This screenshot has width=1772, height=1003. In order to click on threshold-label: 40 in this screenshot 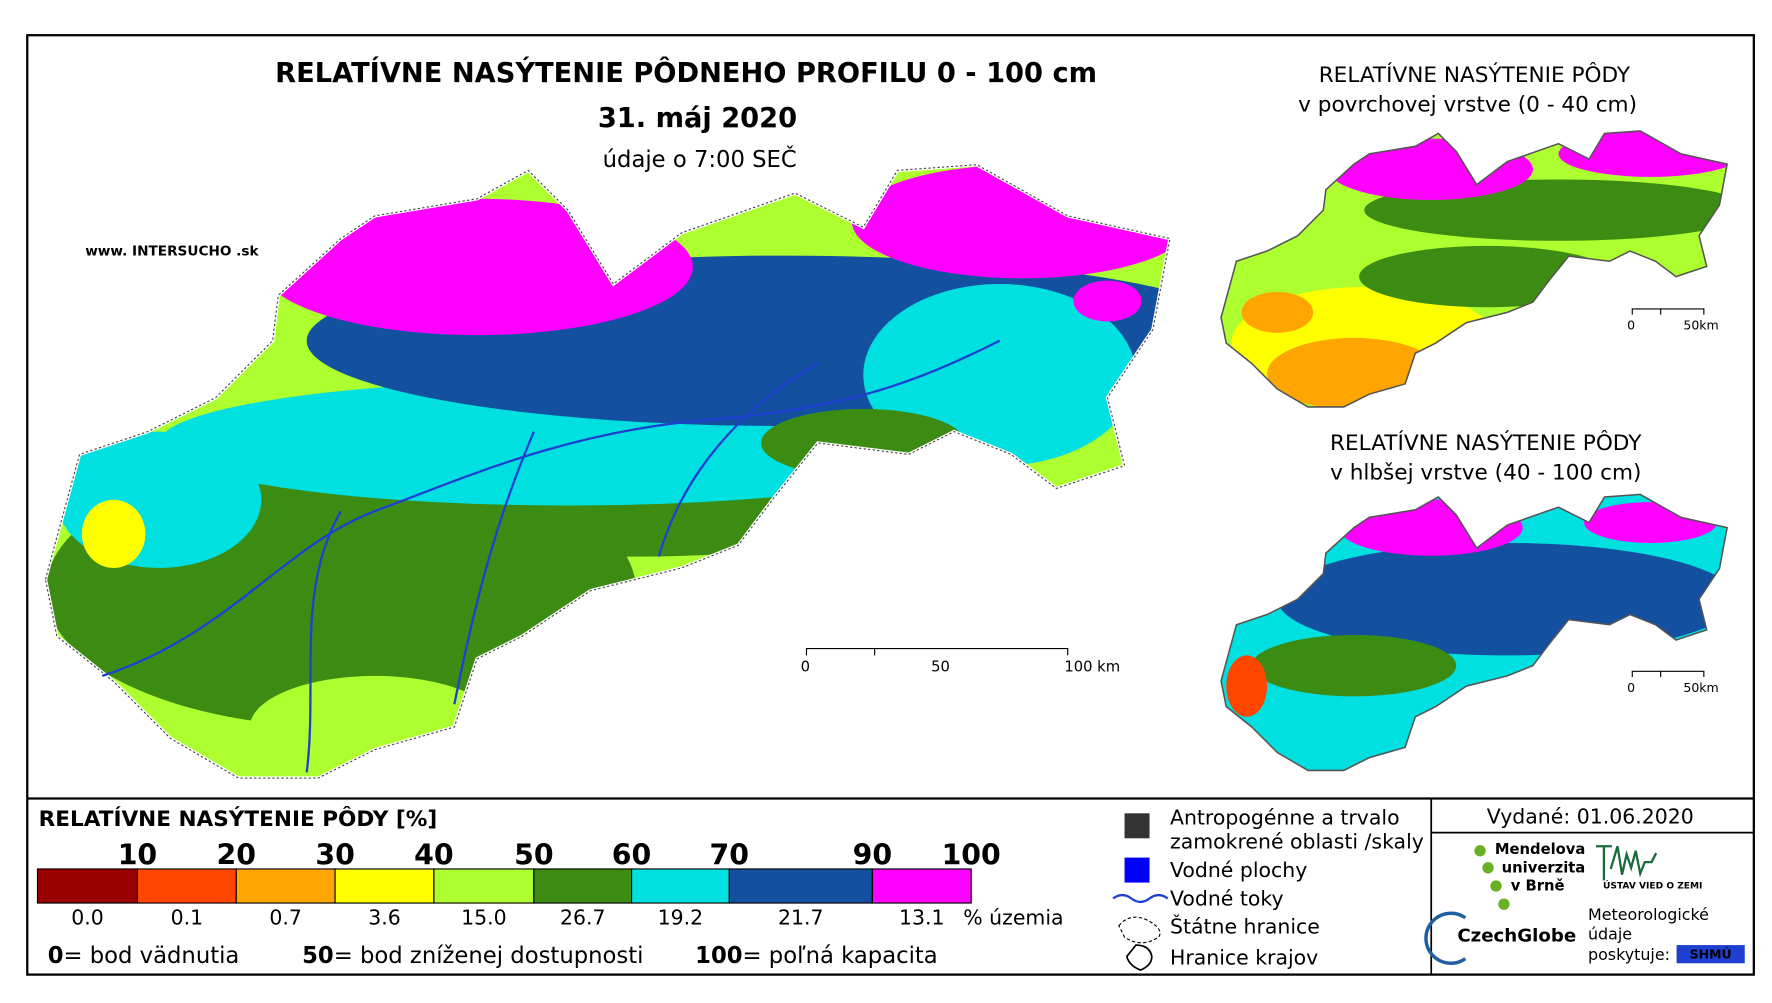, I will do `click(434, 854)`.